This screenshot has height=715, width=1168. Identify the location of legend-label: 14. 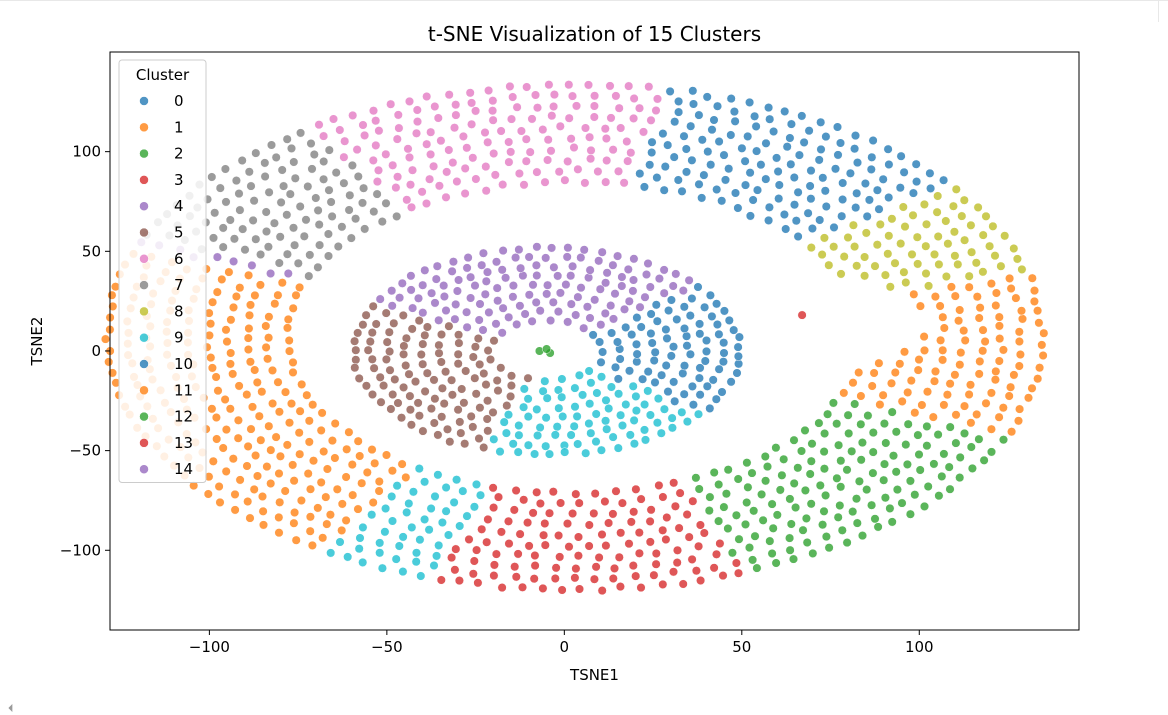
(183, 469).